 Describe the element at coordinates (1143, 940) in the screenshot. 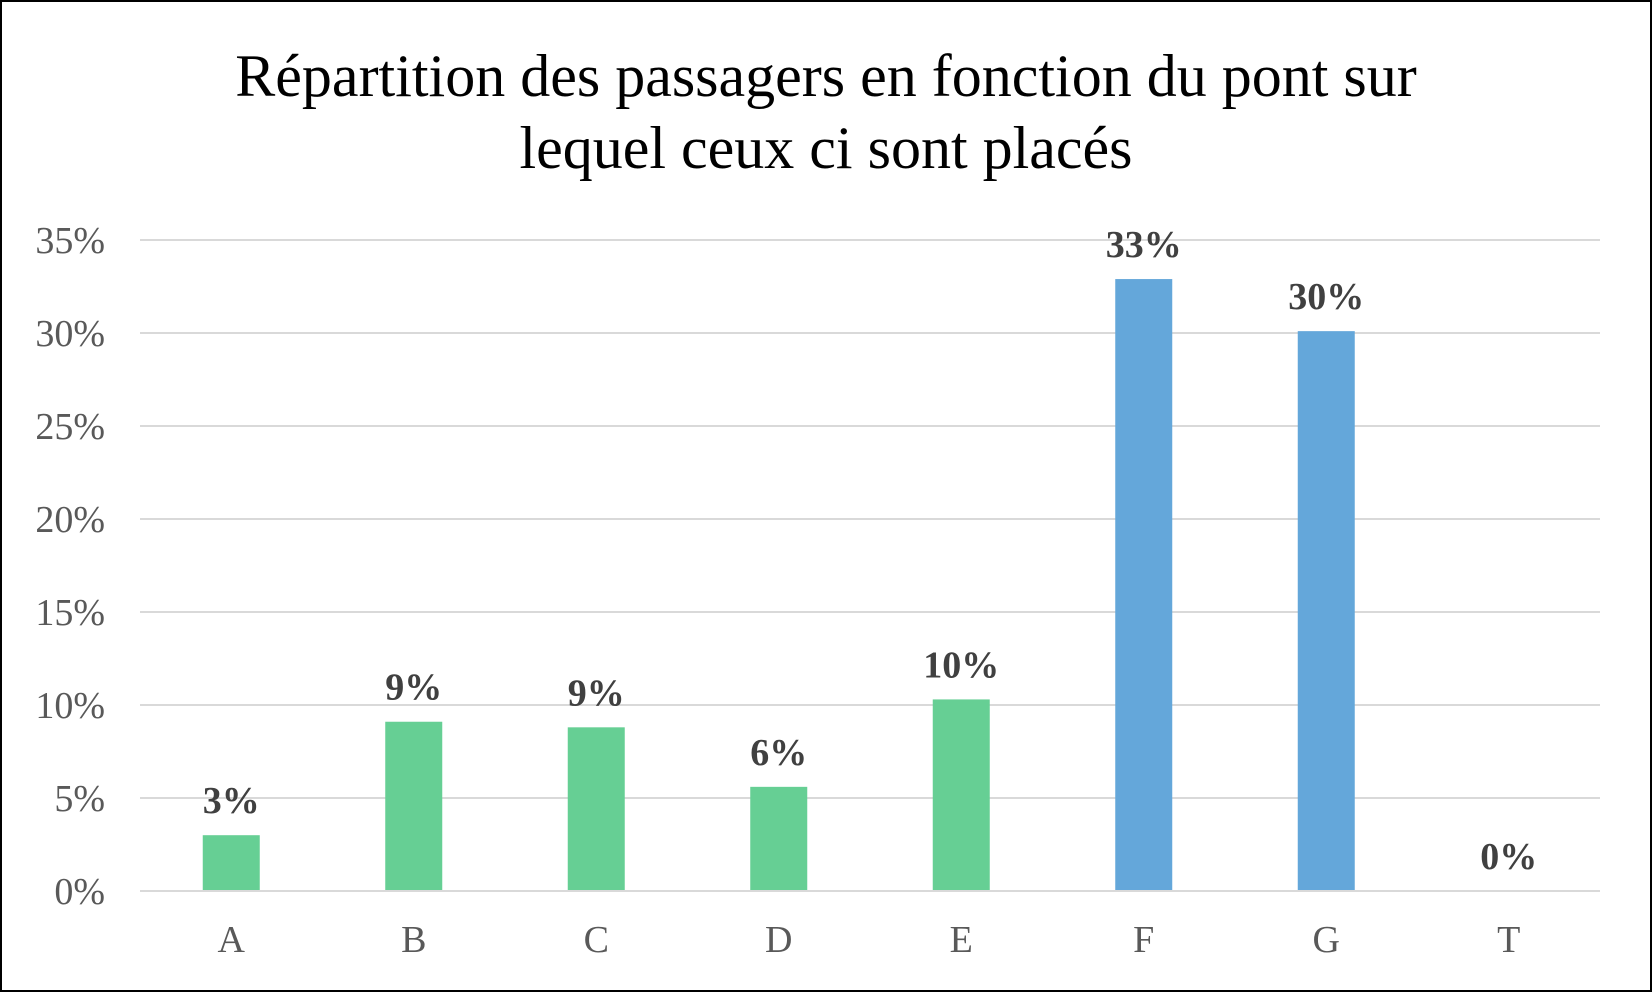

I see `x-tick-label-f: F` at that location.